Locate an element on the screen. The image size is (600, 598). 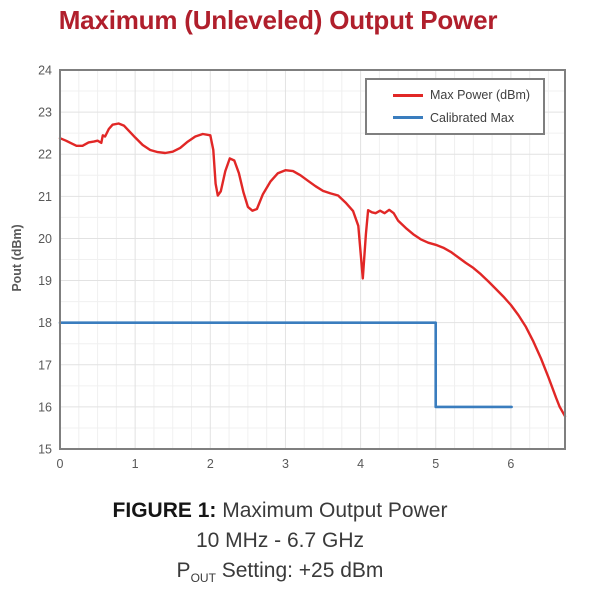
caption-pout-sub: OUT is located at coordinates (203, 578).